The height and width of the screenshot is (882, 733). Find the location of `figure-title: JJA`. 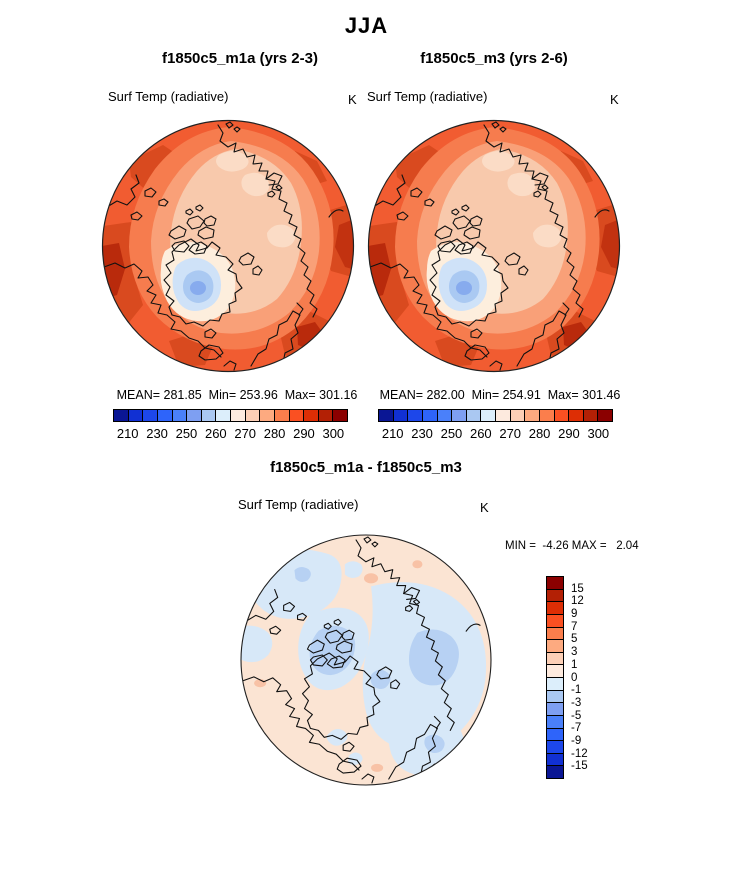

figure-title: JJA is located at coordinates (366, 25).